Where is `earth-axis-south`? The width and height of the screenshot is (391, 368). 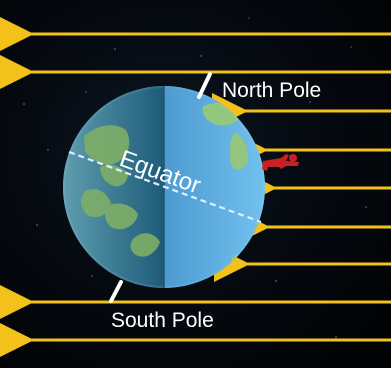
earth-axis-south is located at coordinates (116, 291).